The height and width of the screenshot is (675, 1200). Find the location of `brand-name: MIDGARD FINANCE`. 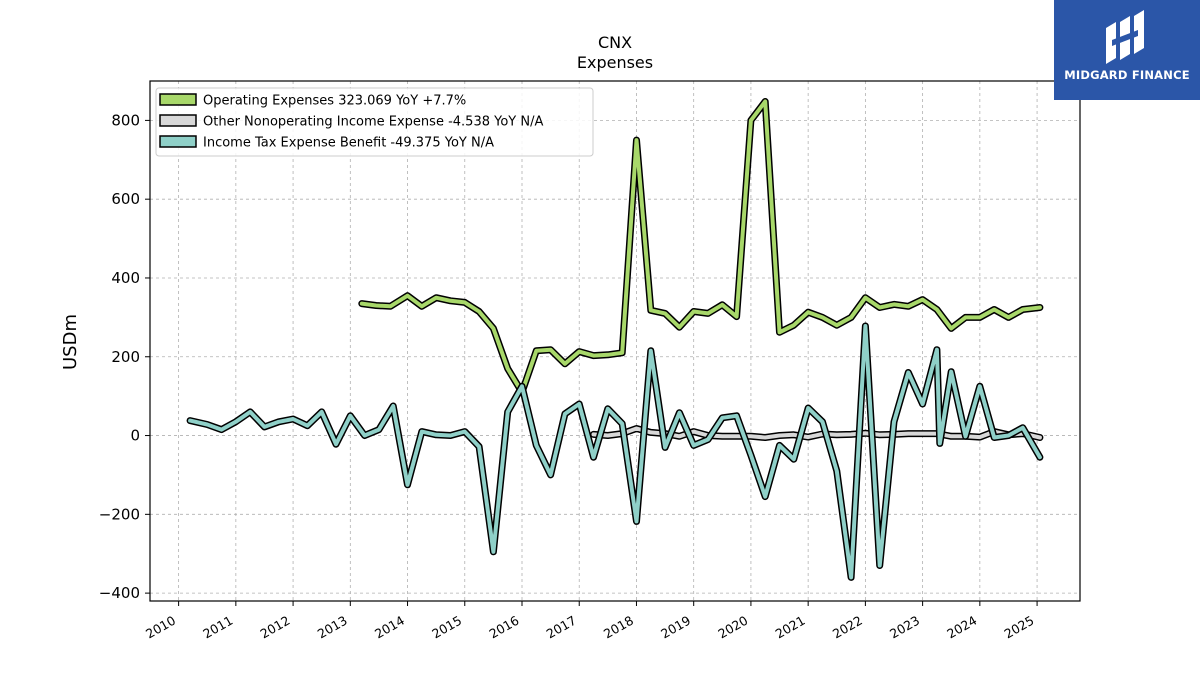

brand-name: MIDGARD FINANCE is located at coordinates (1127, 75).